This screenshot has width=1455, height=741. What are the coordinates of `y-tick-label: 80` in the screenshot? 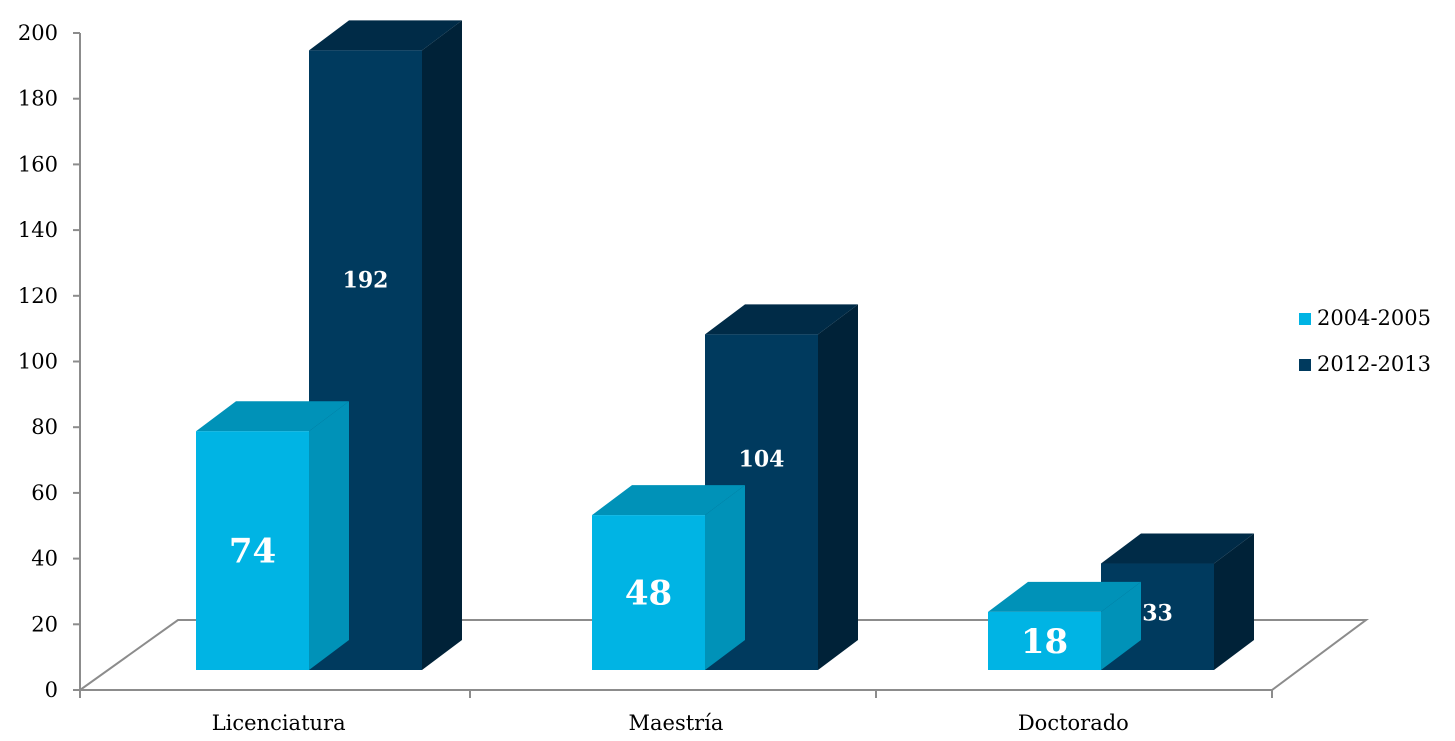 It's located at (44, 427).